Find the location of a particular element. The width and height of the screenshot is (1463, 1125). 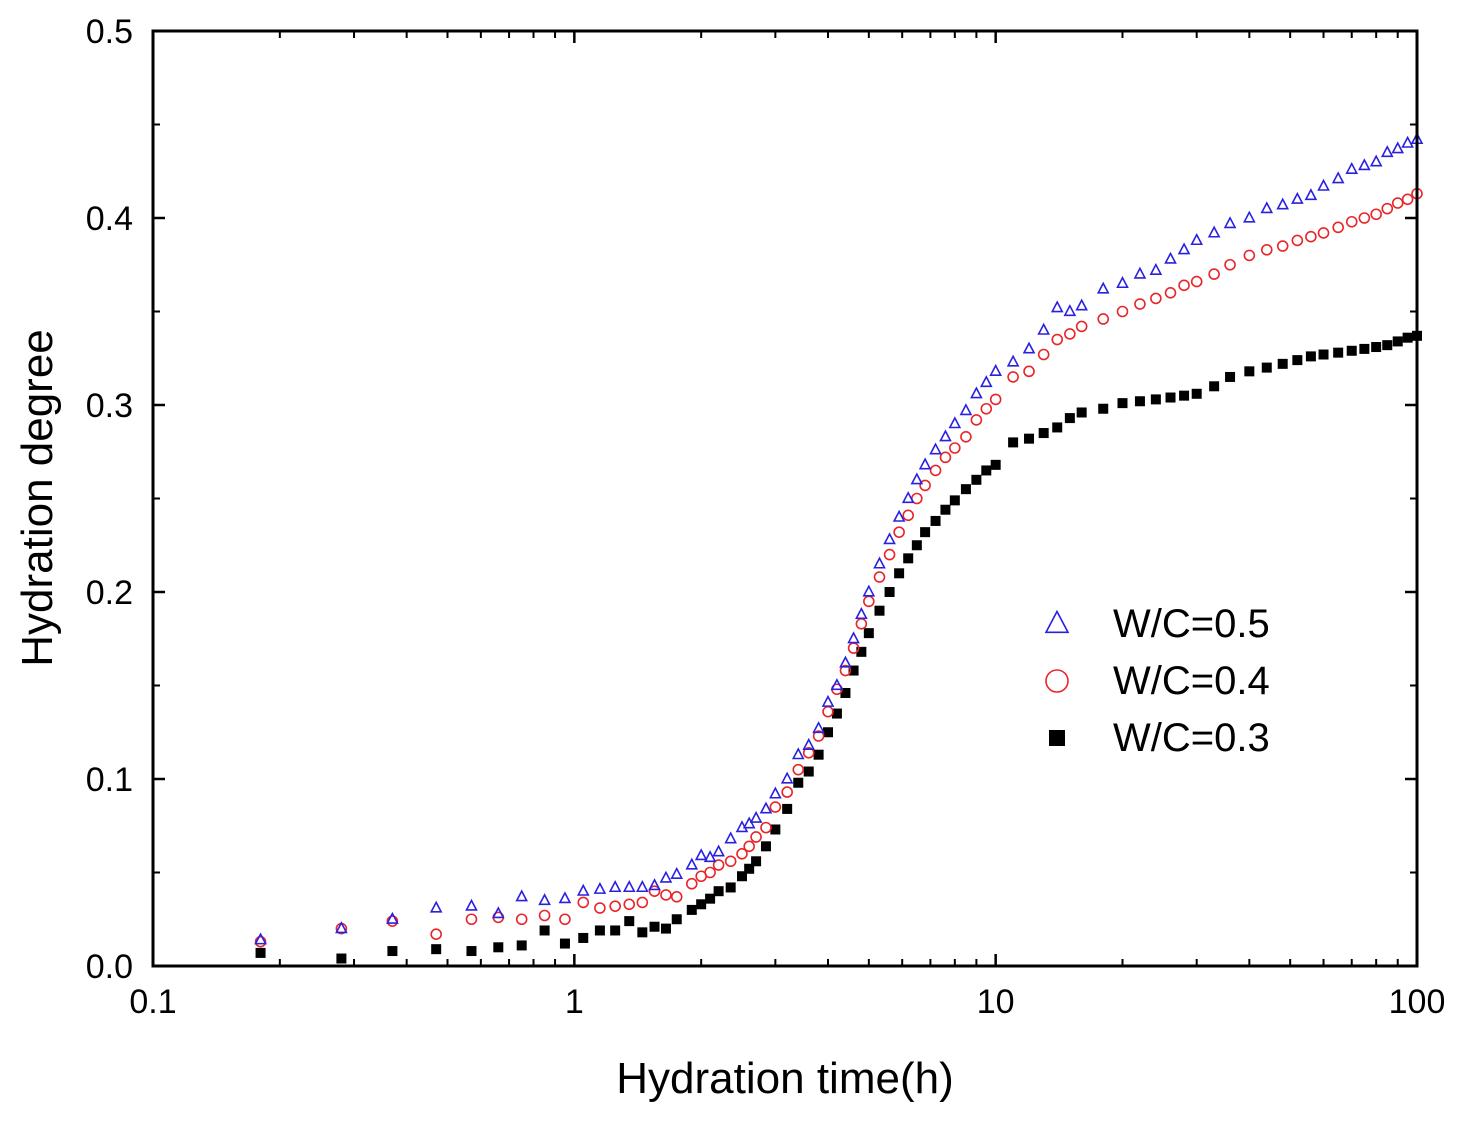

legend-marker-wc05 is located at coordinates (1057, 621).